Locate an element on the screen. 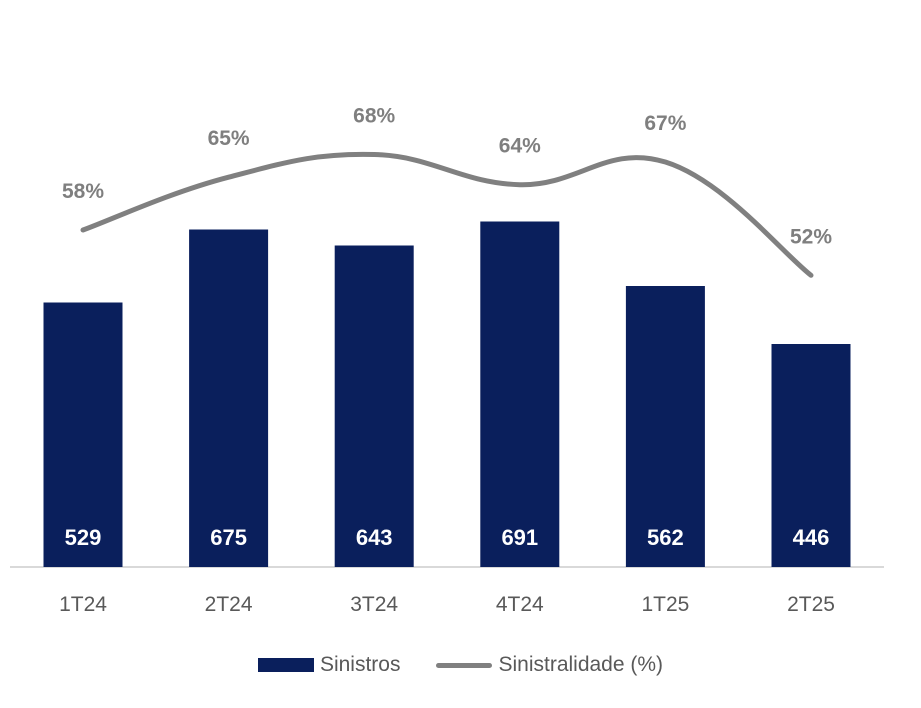 The width and height of the screenshot is (921, 708). x-tick-label: 3T24 is located at coordinates (374, 604).